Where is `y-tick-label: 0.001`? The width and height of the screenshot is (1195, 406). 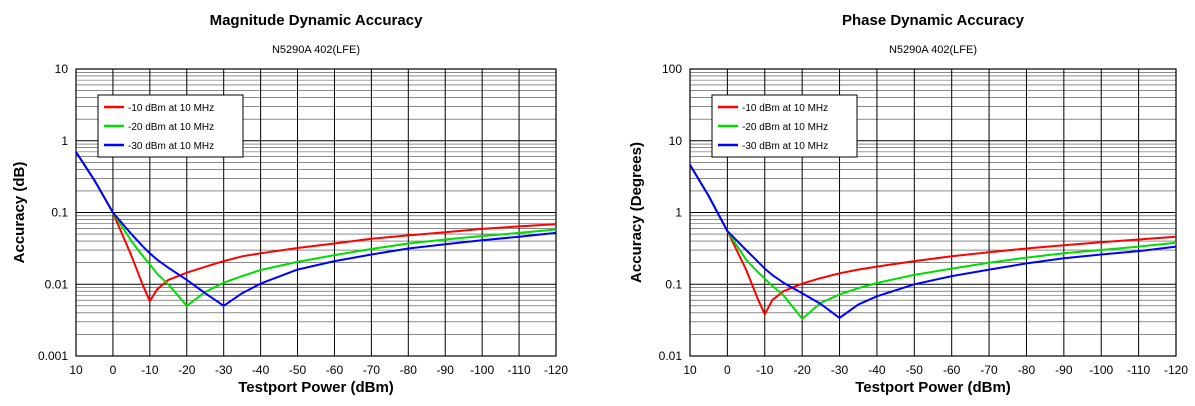
y-tick-label: 0.001 is located at coordinates (53, 356).